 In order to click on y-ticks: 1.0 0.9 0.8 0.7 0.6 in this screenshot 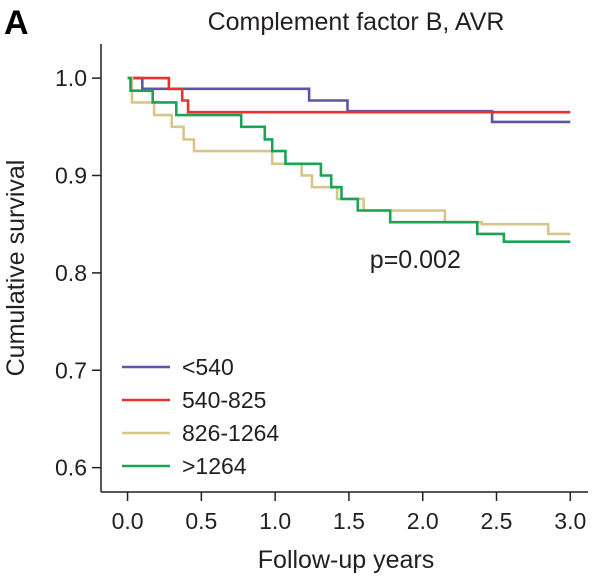, I will do `click(78, 273)`.